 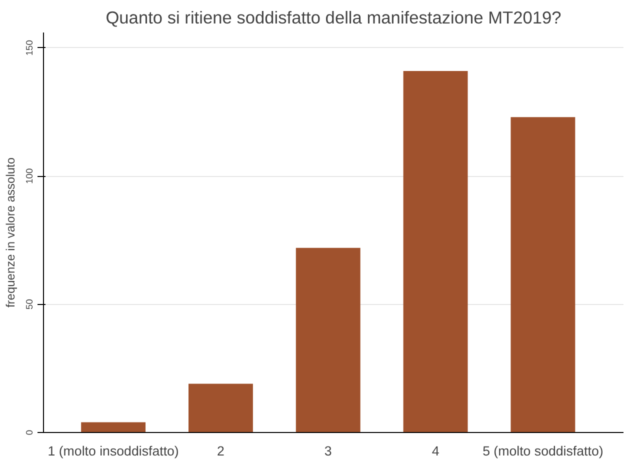 What do you see at coordinates (29, 48) in the screenshot?
I see `y-tick-label: 150` at bounding box center [29, 48].